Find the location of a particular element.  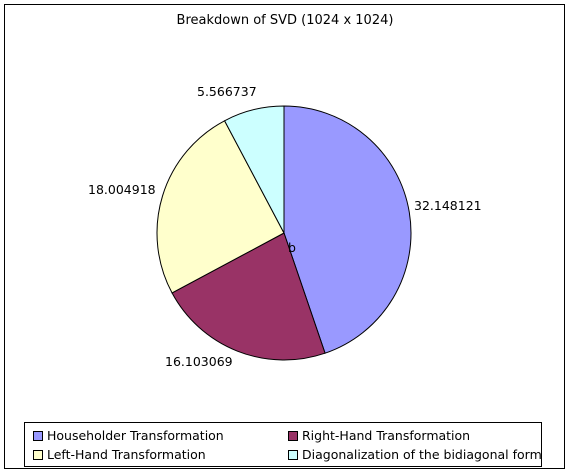

slice-value-label: 18.004918 is located at coordinates (122, 189).